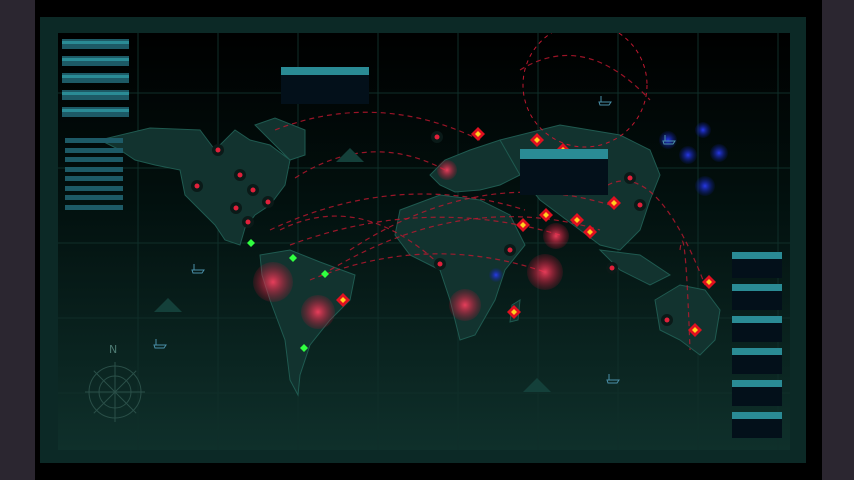 The width and height of the screenshot is (854, 480). What do you see at coordinates (687, 320) in the screenshot?
I see `continent-australia` at bounding box center [687, 320].